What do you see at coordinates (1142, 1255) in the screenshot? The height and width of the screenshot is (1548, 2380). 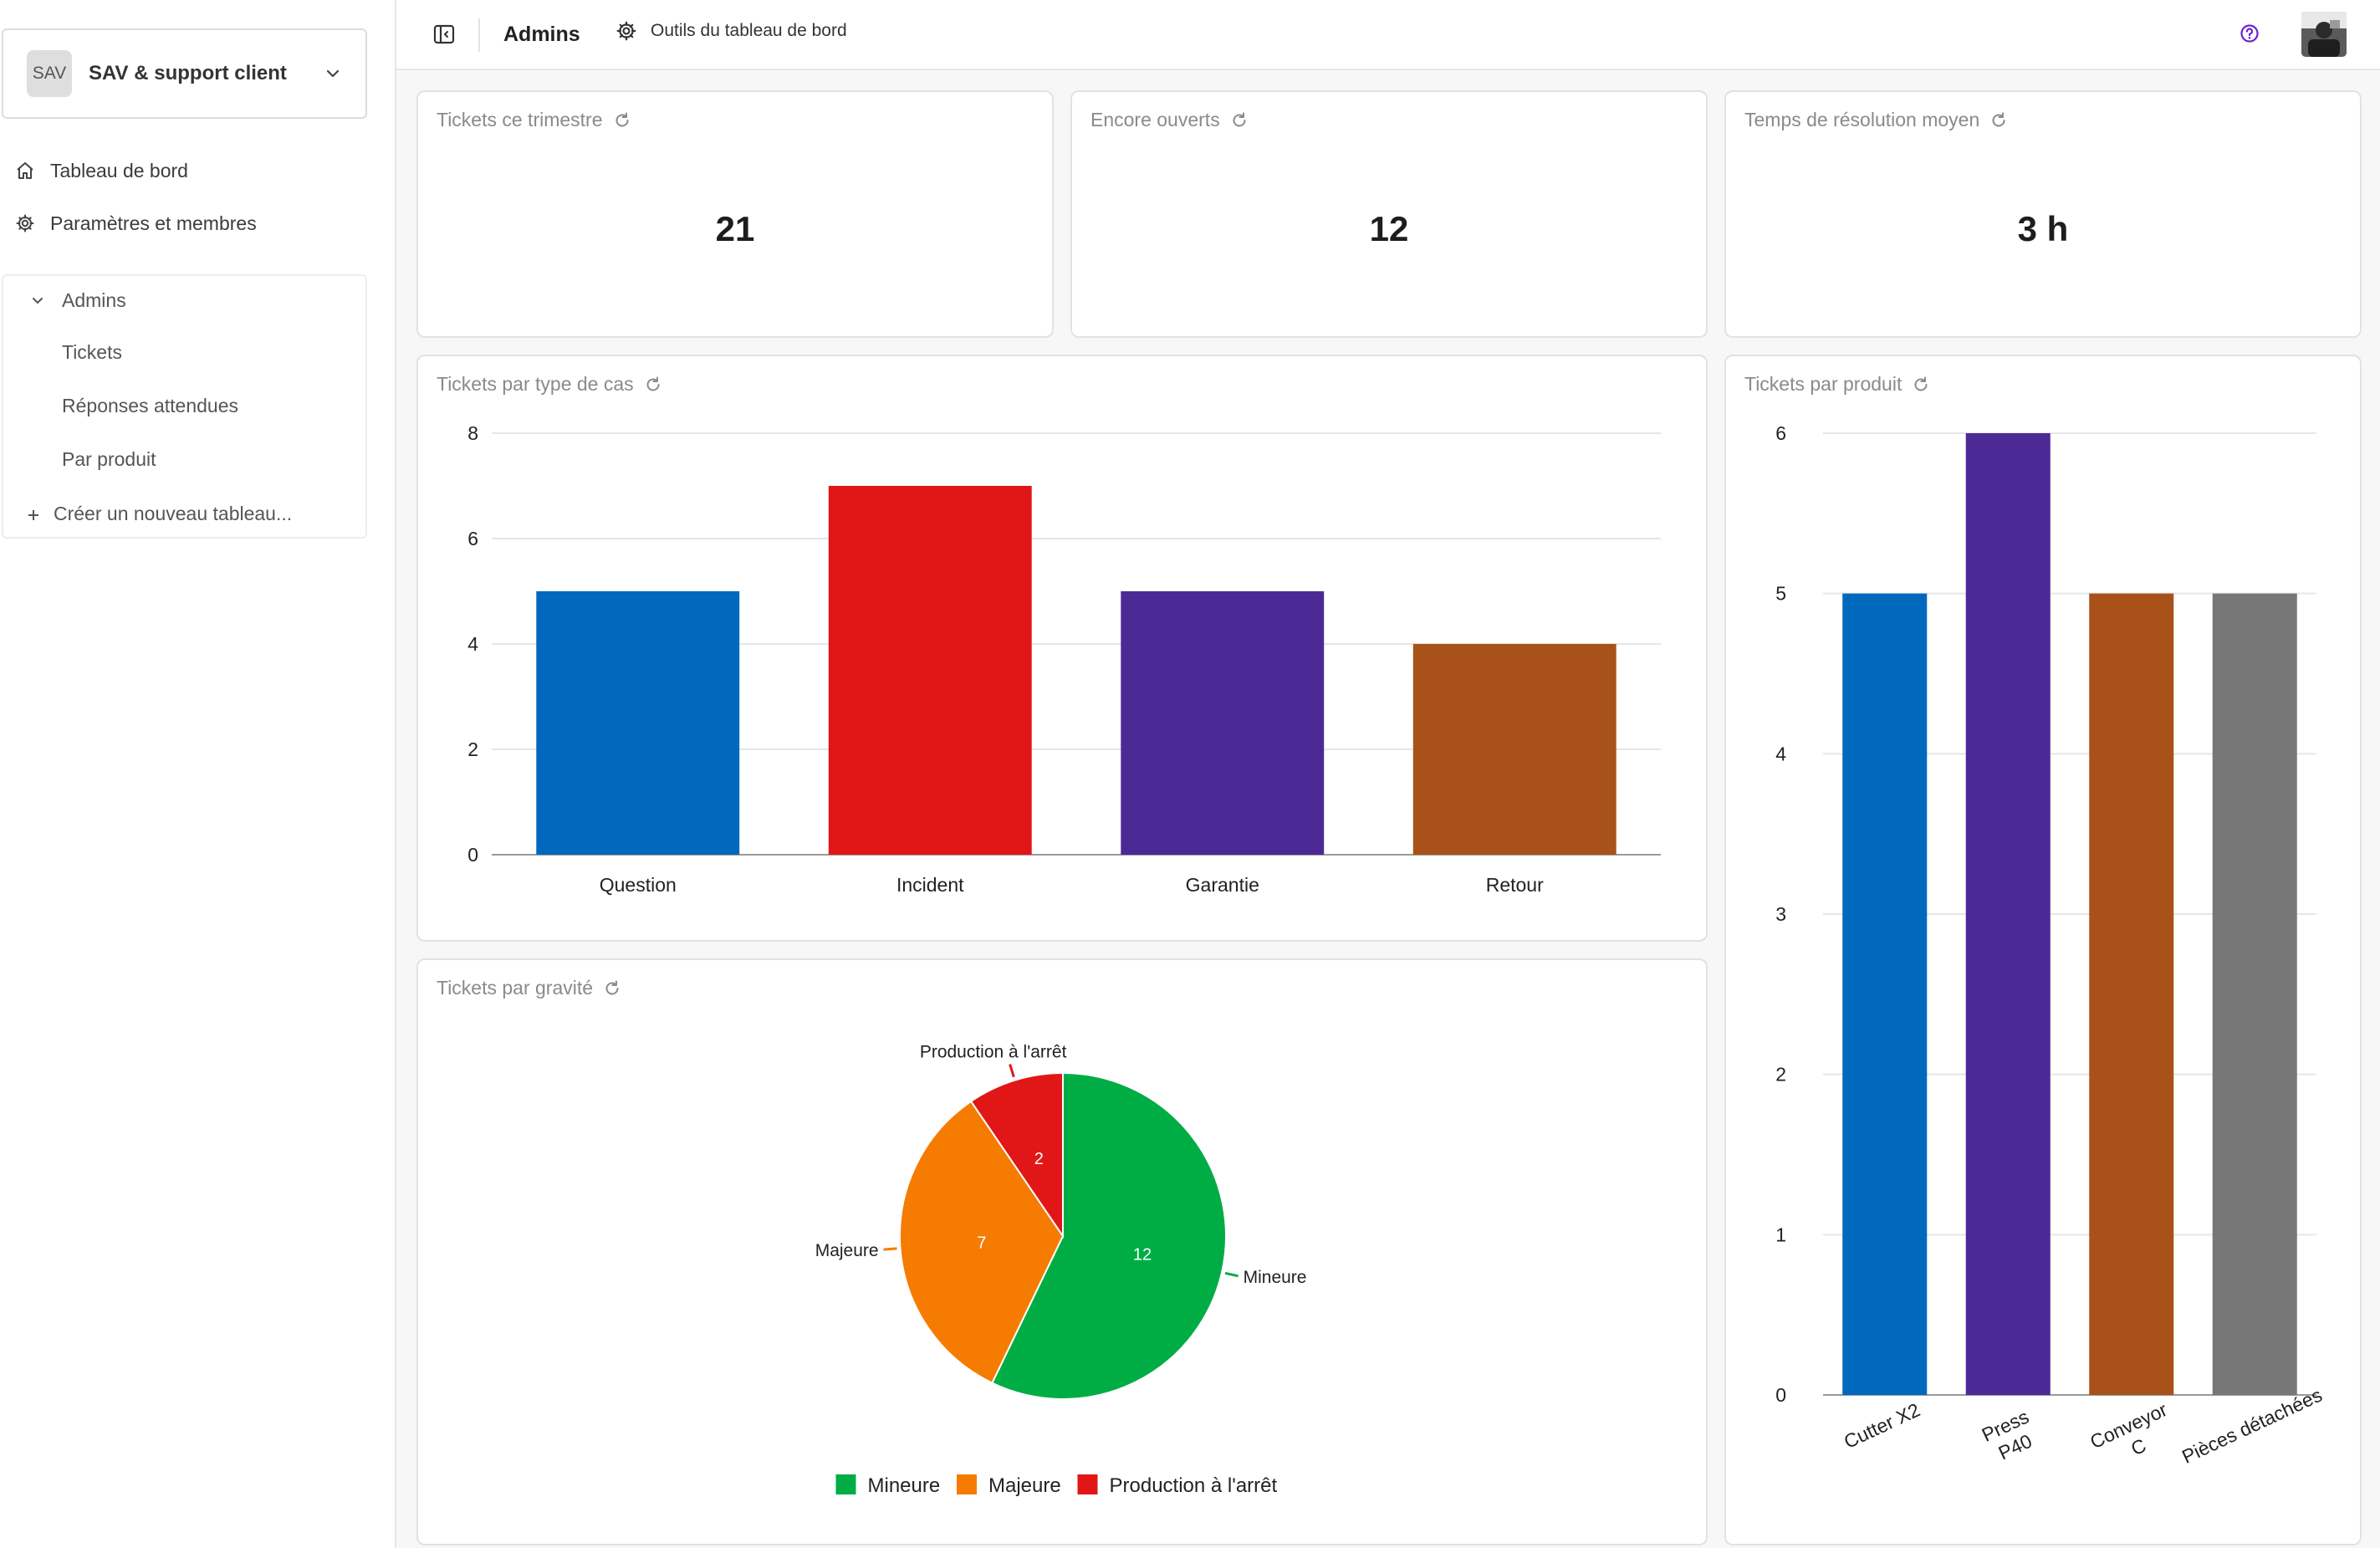 I see `pie-value-label: 12` at bounding box center [1142, 1255].